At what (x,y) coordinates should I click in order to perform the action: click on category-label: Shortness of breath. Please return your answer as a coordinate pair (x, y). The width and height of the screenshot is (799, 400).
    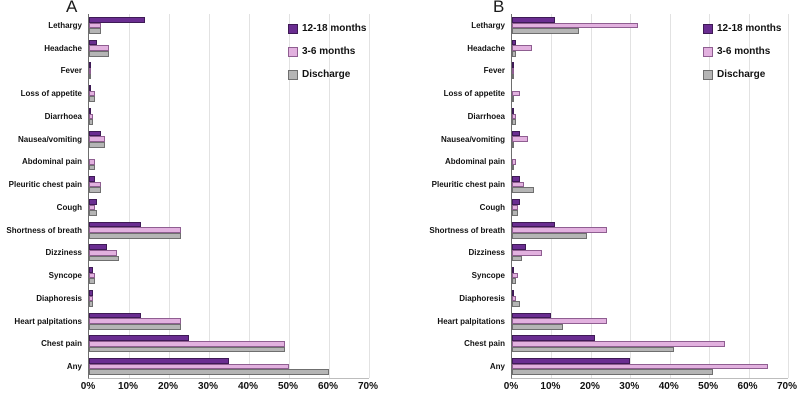
    Looking at the image, I should click on (44, 230).